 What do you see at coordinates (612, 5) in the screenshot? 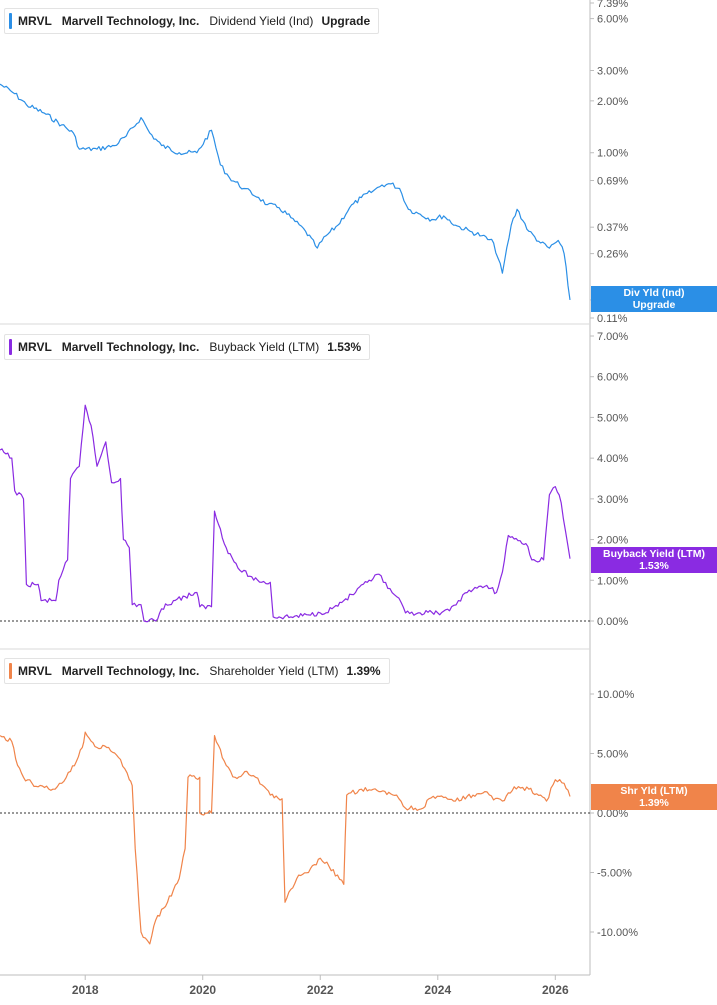
I see `y-tick-label: 7.39%` at bounding box center [612, 5].